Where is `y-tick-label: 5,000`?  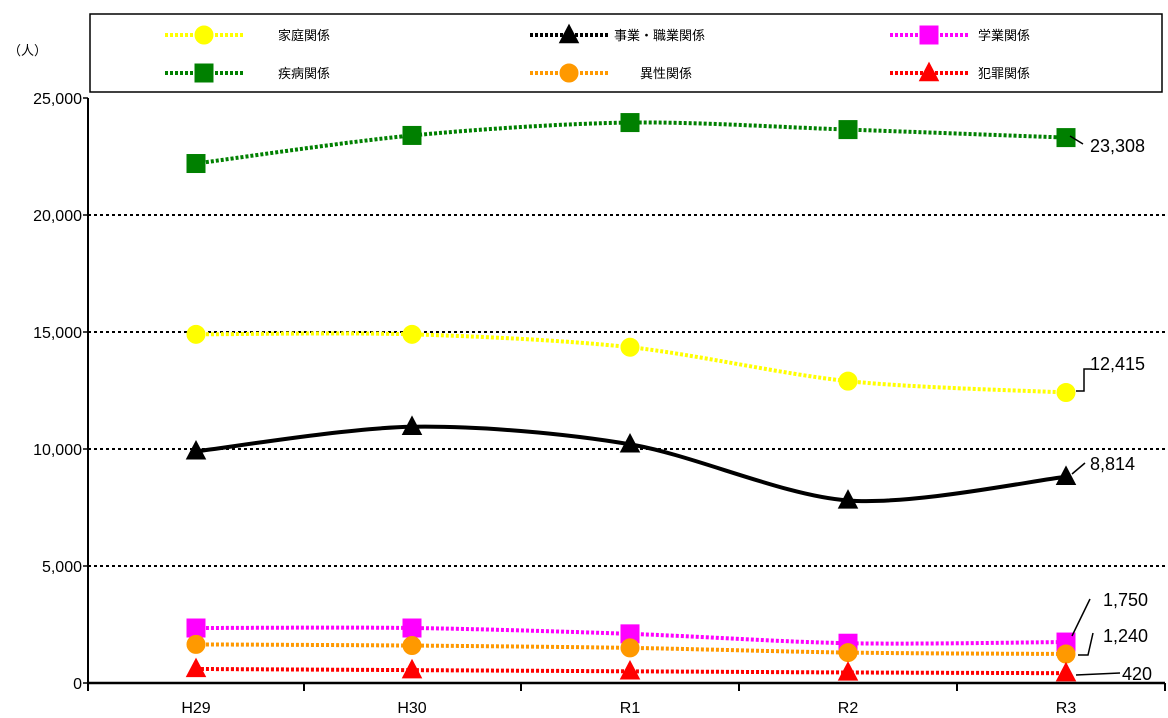
y-tick-label: 5,000 is located at coordinates (62, 567).